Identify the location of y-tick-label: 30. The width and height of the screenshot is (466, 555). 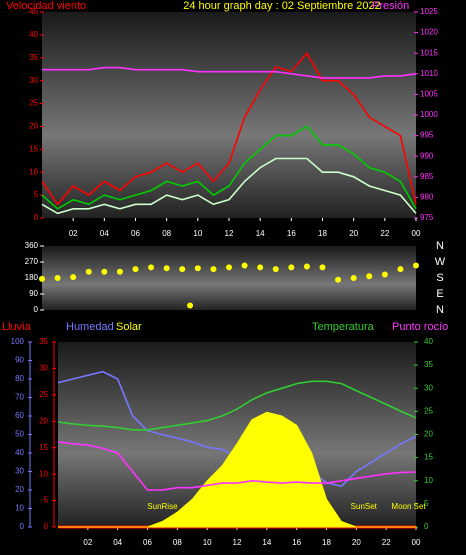
(19, 471).